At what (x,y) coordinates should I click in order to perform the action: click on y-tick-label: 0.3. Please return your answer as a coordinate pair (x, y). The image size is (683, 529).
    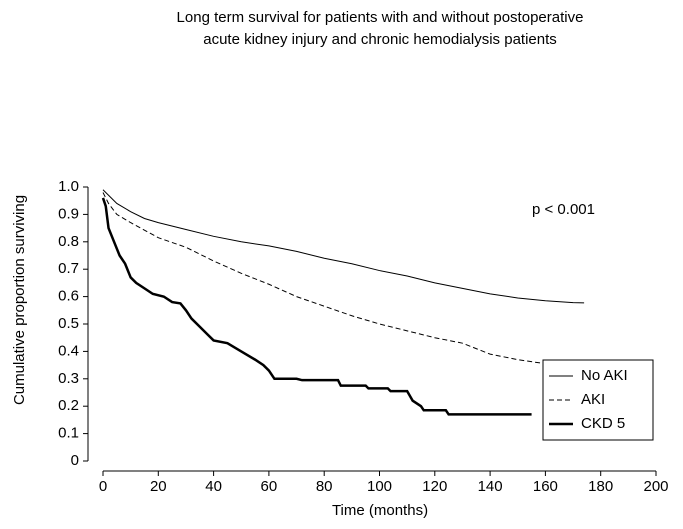
    Looking at the image, I should click on (68, 378).